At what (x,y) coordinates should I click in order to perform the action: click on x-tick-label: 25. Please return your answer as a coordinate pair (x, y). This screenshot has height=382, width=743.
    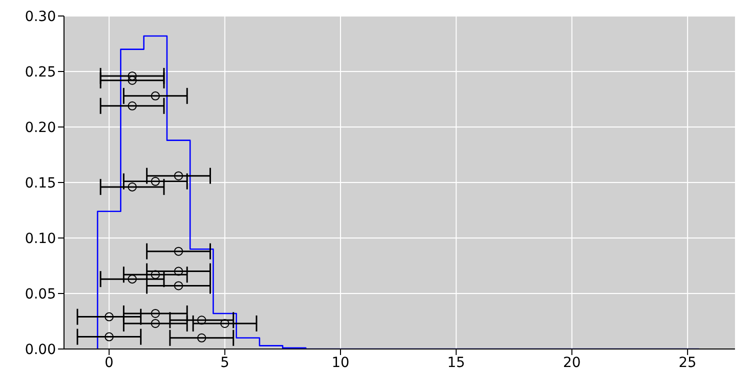
    Looking at the image, I should click on (687, 362).